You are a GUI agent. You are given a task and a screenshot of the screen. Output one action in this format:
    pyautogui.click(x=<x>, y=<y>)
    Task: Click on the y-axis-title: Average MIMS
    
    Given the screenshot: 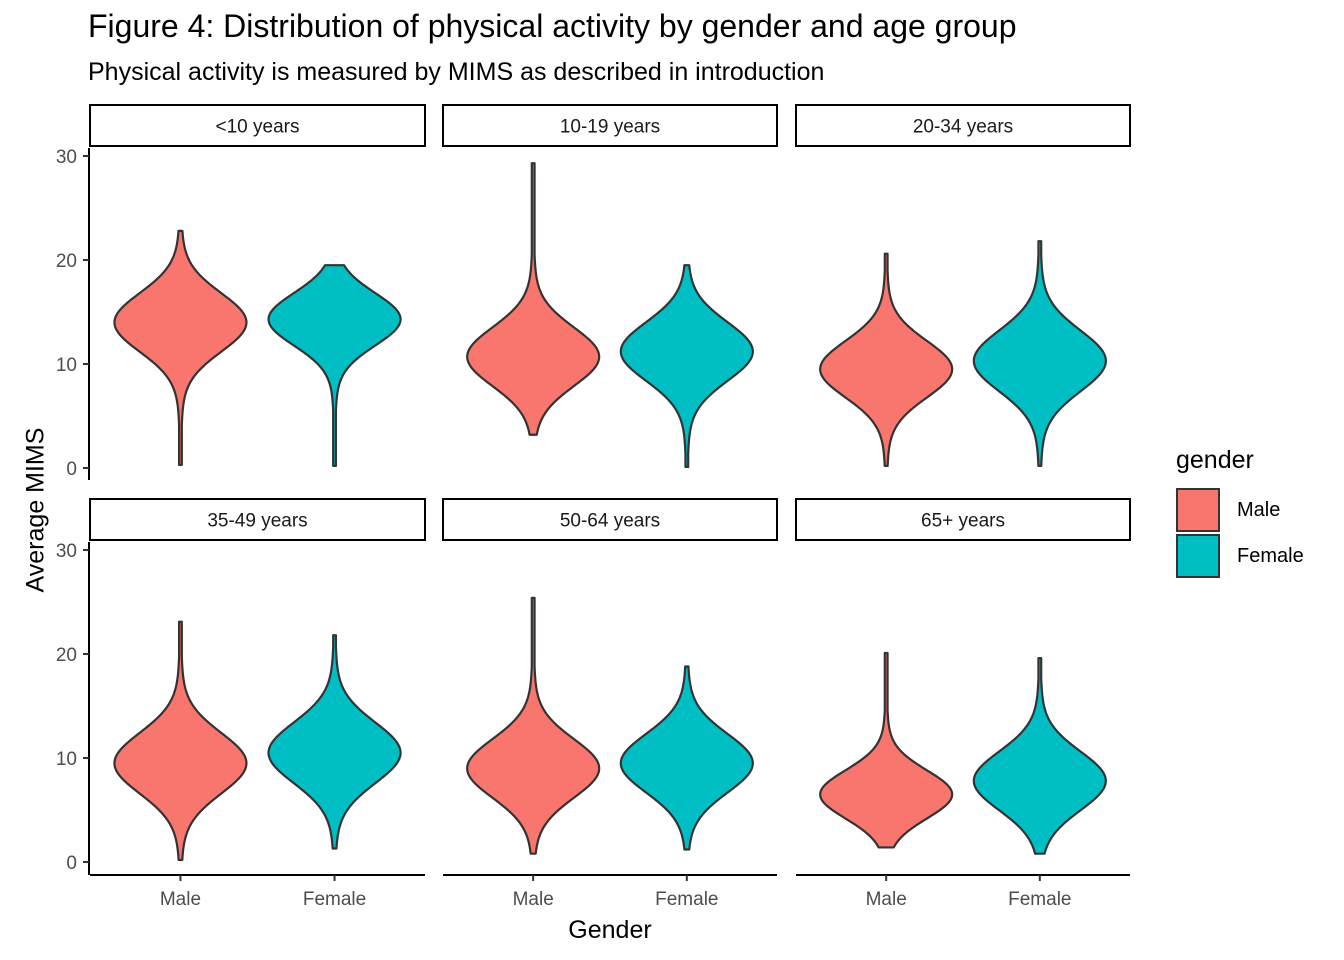 What is the action you would take?
    pyautogui.click(x=35, y=510)
    